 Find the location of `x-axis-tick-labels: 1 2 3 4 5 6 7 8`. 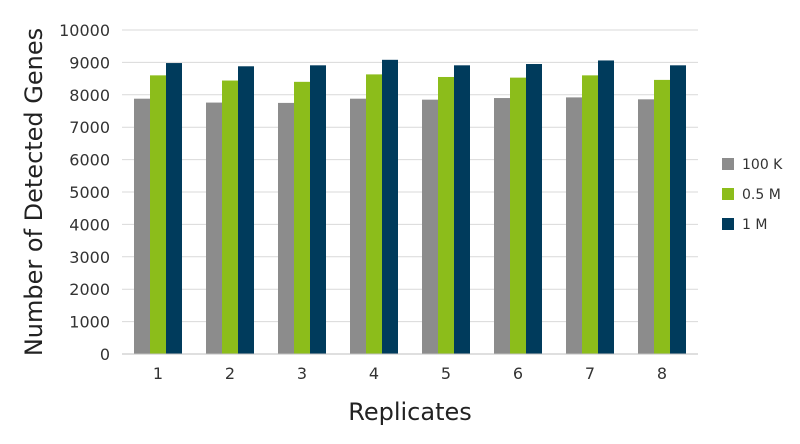

x-axis-tick-labels: 1 2 3 4 5 6 7 8 is located at coordinates (410, 373).